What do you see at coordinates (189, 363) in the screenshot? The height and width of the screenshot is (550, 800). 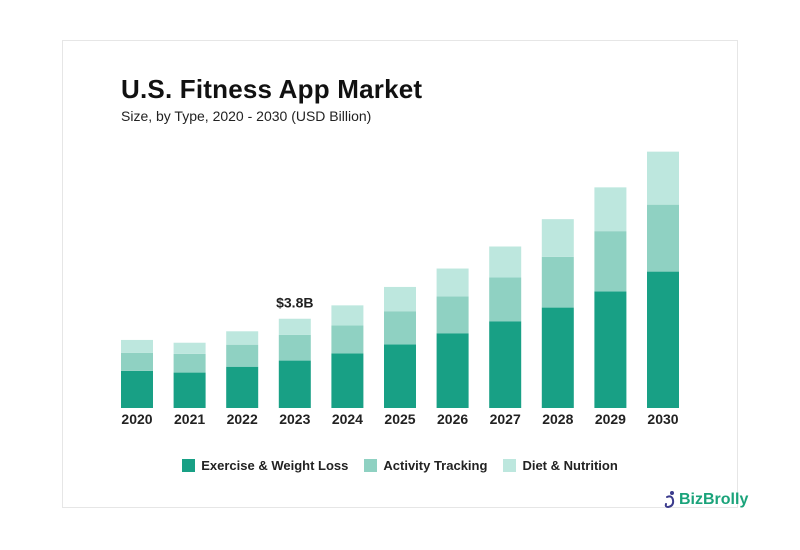 I see `bar-activity-2021` at bounding box center [189, 363].